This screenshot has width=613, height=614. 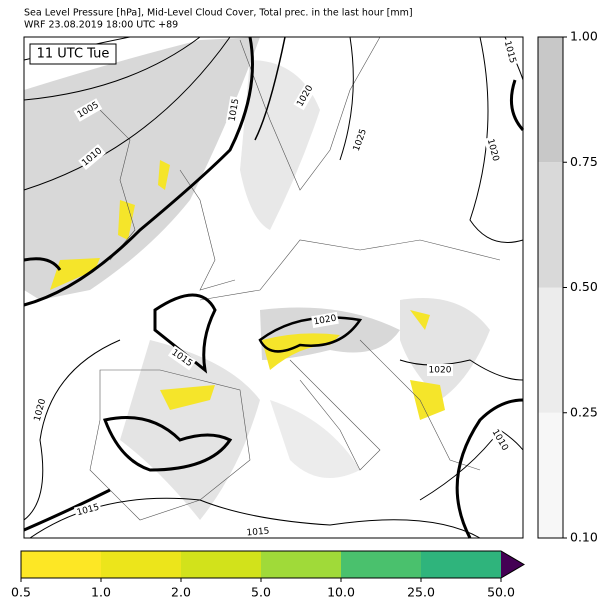 I want to click on tick-label: 0.10, so click(x=584, y=537).